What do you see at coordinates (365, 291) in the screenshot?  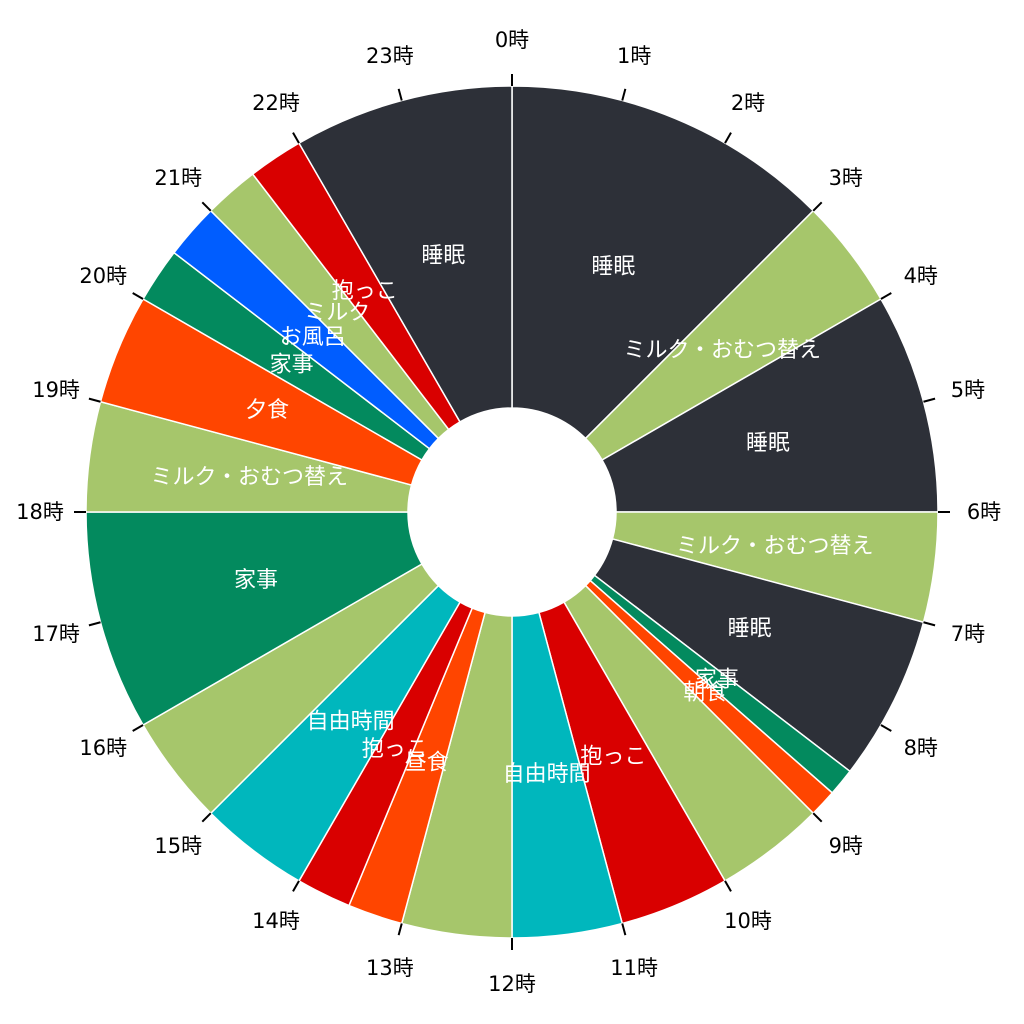 I see `segment-label-21: 抱っこ` at bounding box center [365, 291].